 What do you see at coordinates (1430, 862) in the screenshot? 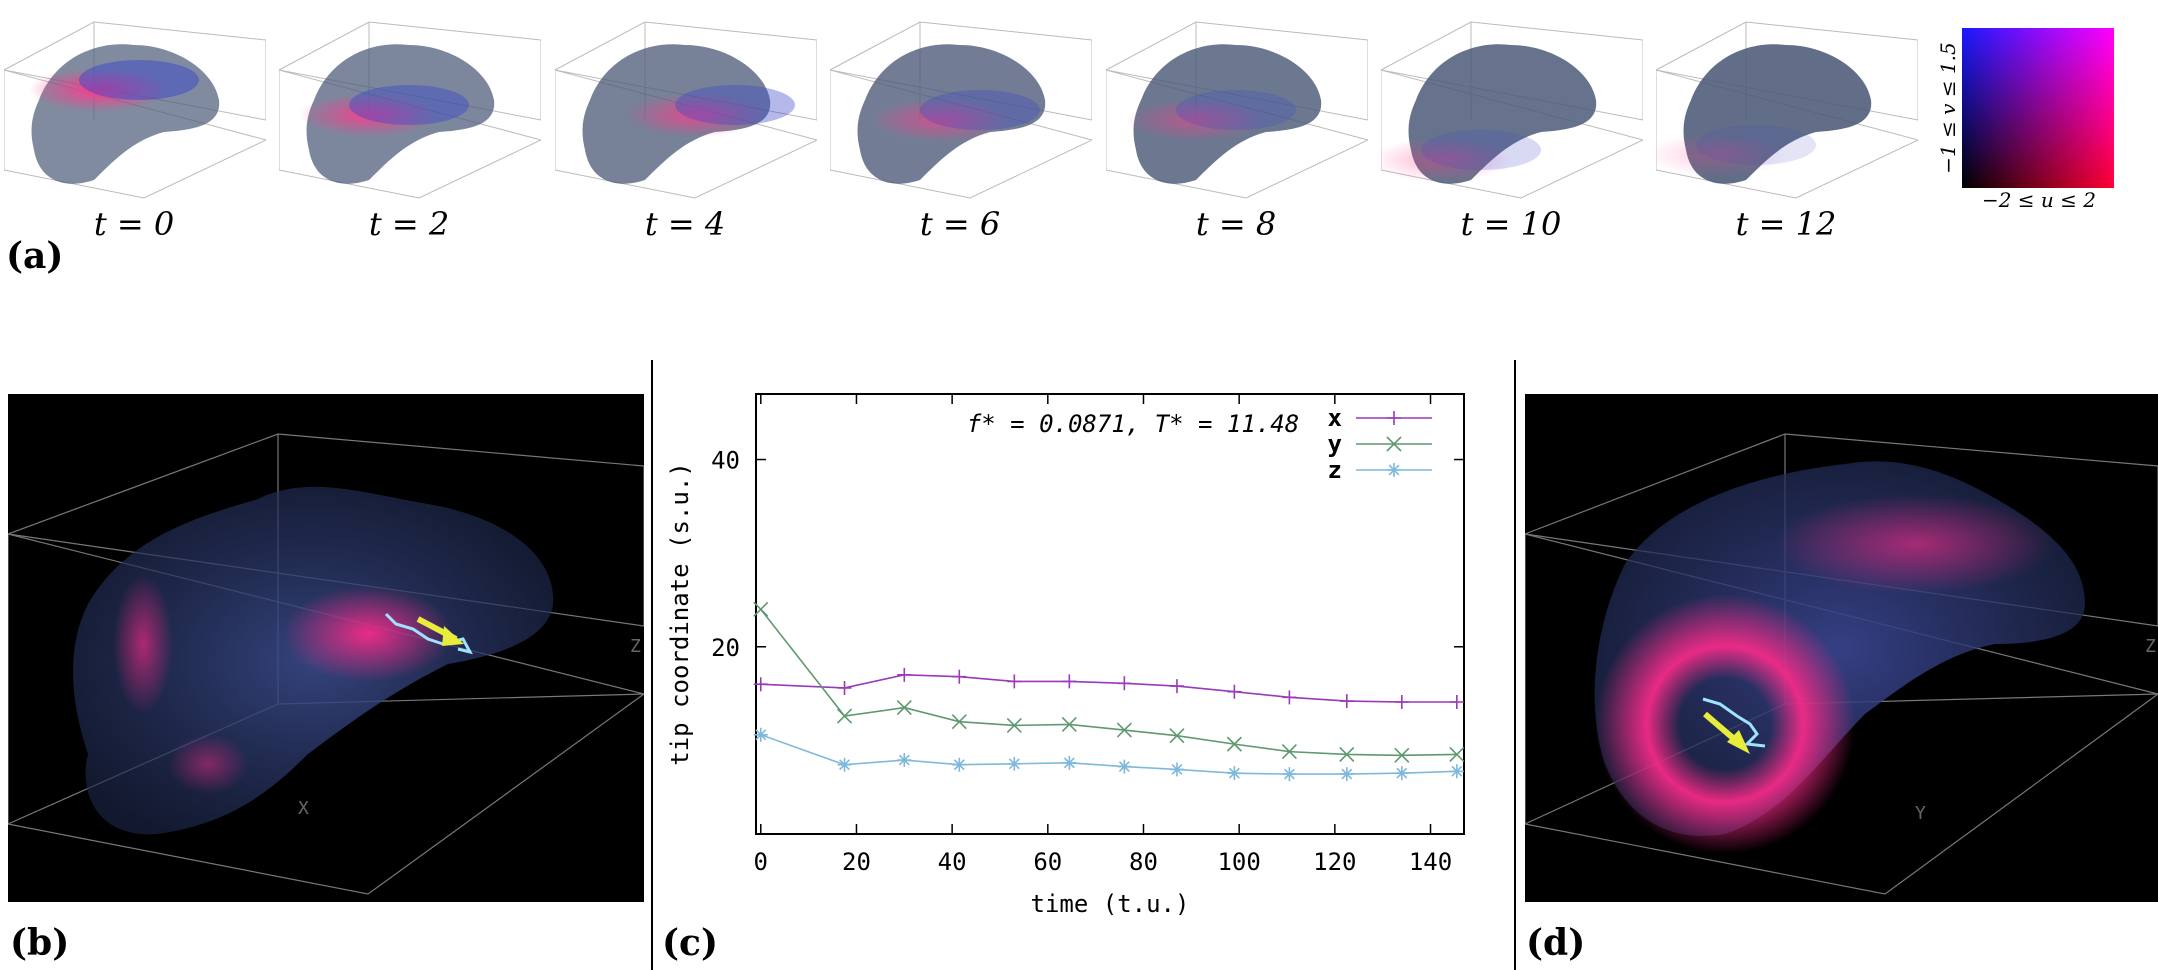
I see `x-tick-label: 140` at bounding box center [1430, 862].